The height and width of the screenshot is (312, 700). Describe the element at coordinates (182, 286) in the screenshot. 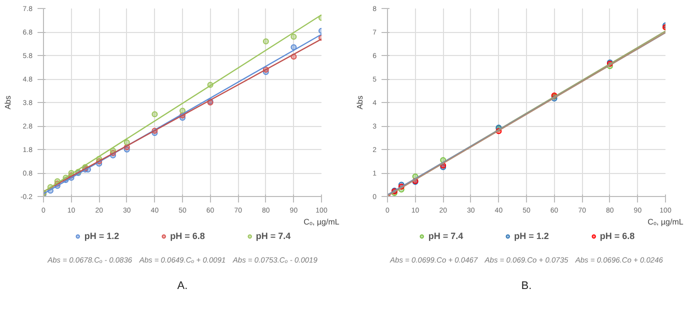

I see `text: A.` at that location.